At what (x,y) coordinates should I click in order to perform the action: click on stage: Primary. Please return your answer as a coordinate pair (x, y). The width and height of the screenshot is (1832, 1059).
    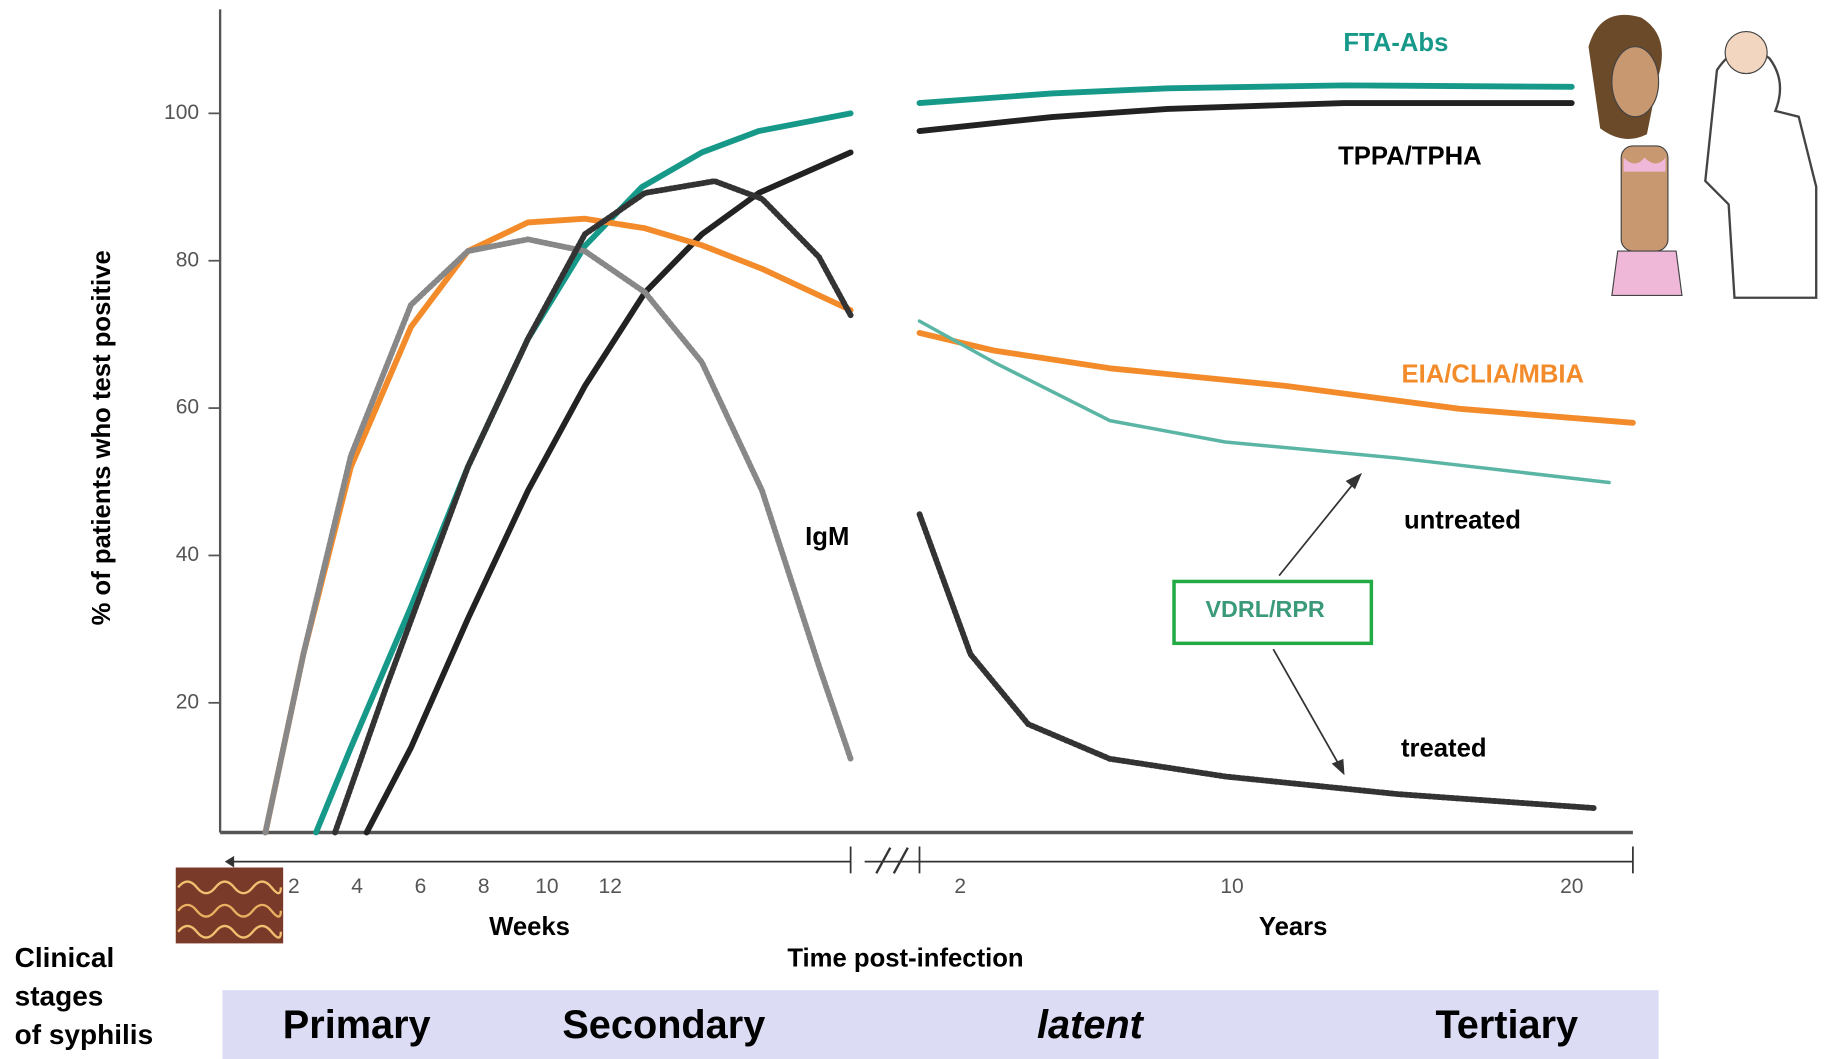
    Looking at the image, I should click on (357, 1025).